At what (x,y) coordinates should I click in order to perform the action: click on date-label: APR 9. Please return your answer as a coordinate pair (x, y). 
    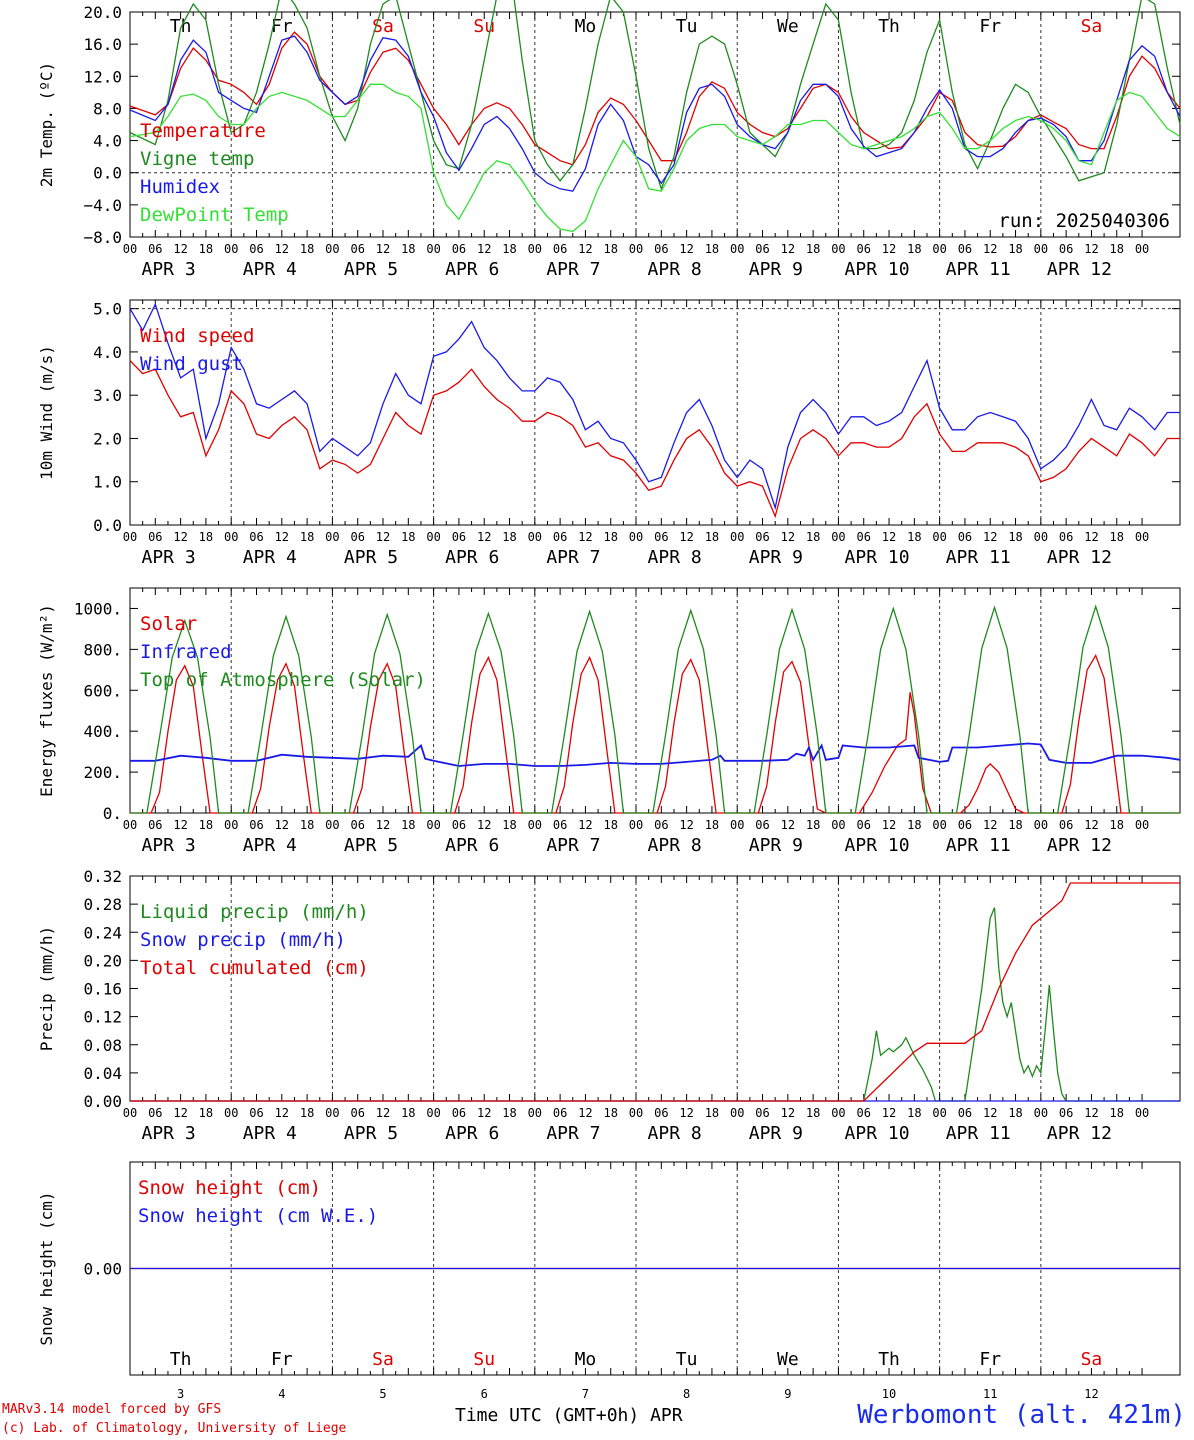
    Looking at the image, I should click on (776, 845).